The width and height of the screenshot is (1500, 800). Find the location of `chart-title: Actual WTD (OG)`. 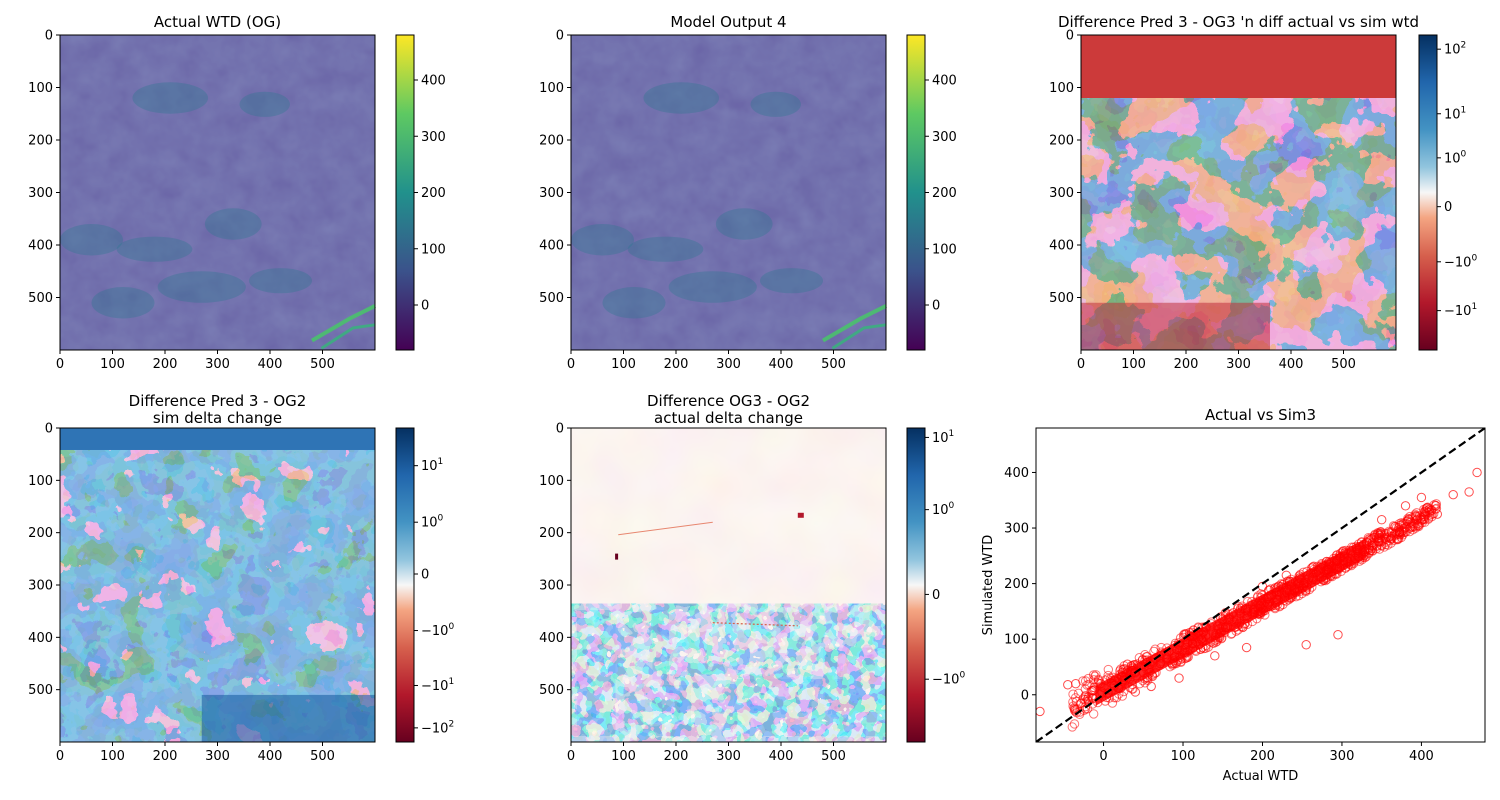

chart-title: Actual WTD (OG) is located at coordinates (217, 22).